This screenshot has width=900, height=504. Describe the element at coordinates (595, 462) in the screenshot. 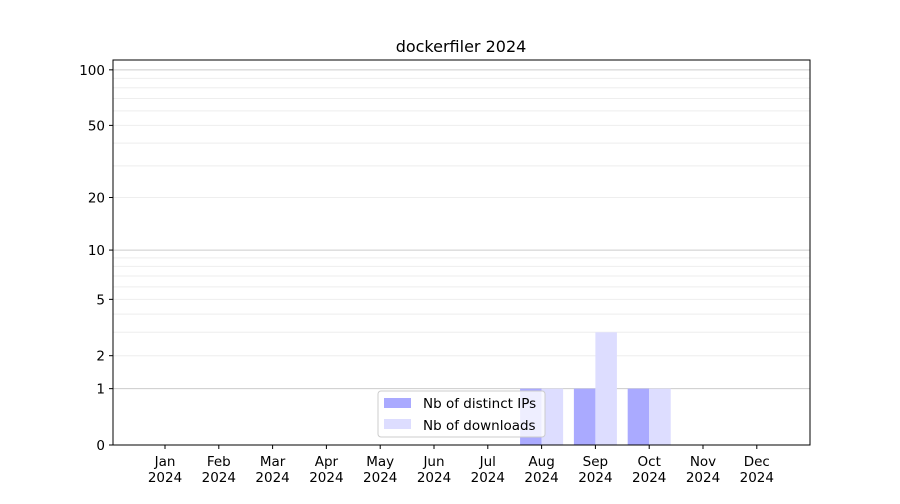

I see `x-tick-label: Sep` at that location.